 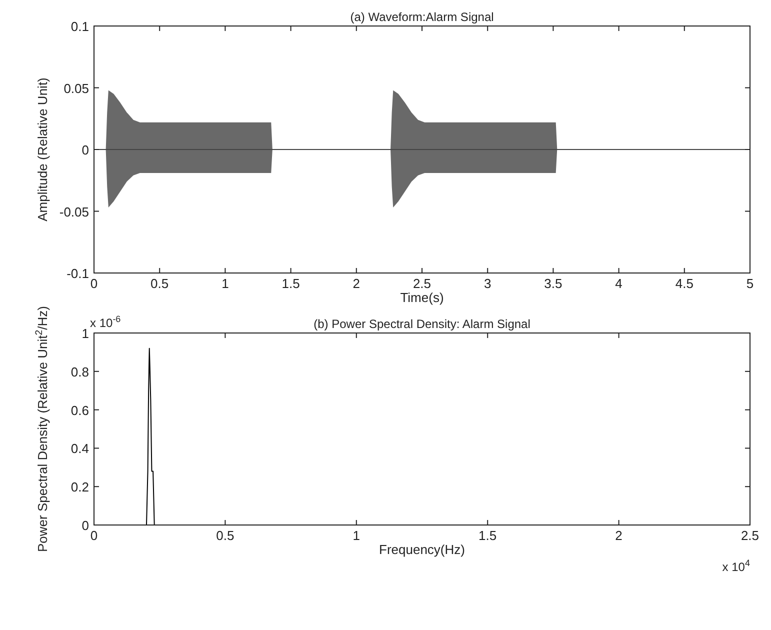 What do you see at coordinates (422, 324) in the screenshot?
I see `chart-title: (b) Power Spectral Density: Alarm Signal` at bounding box center [422, 324].